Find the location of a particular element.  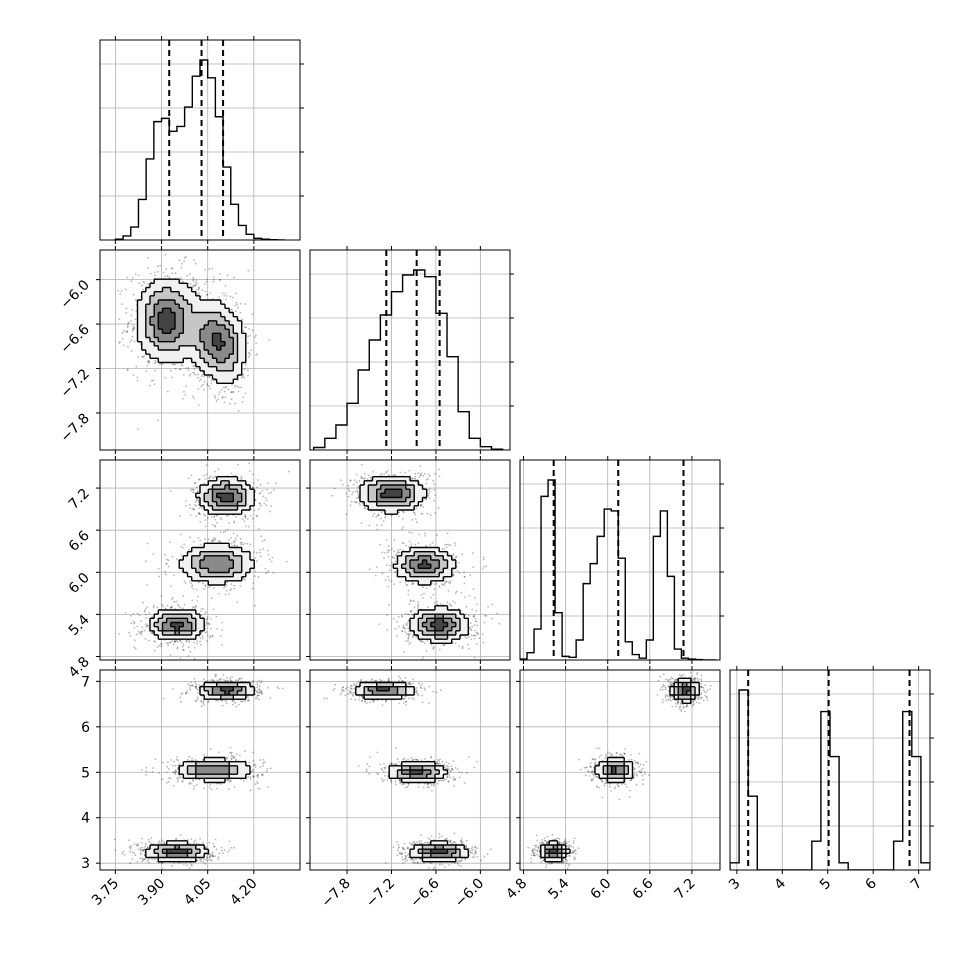

x-tick-label: −7.8 is located at coordinates (336, 893).